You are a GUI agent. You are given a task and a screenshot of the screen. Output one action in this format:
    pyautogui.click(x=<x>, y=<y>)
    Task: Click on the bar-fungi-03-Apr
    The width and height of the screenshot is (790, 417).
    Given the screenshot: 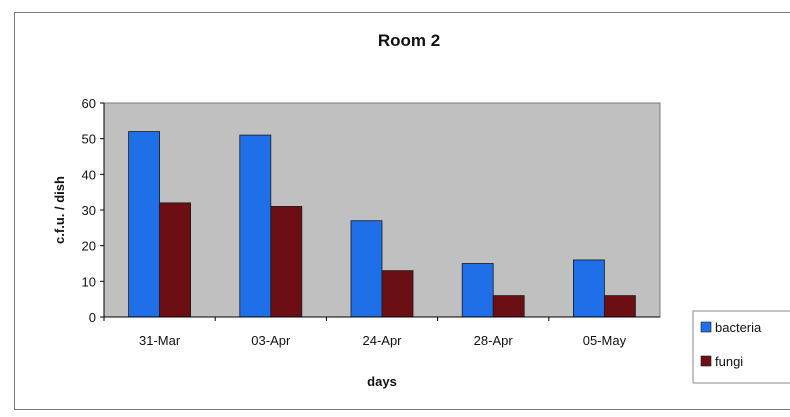 What is the action you would take?
    pyautogui.click(x=286, y=261)
    